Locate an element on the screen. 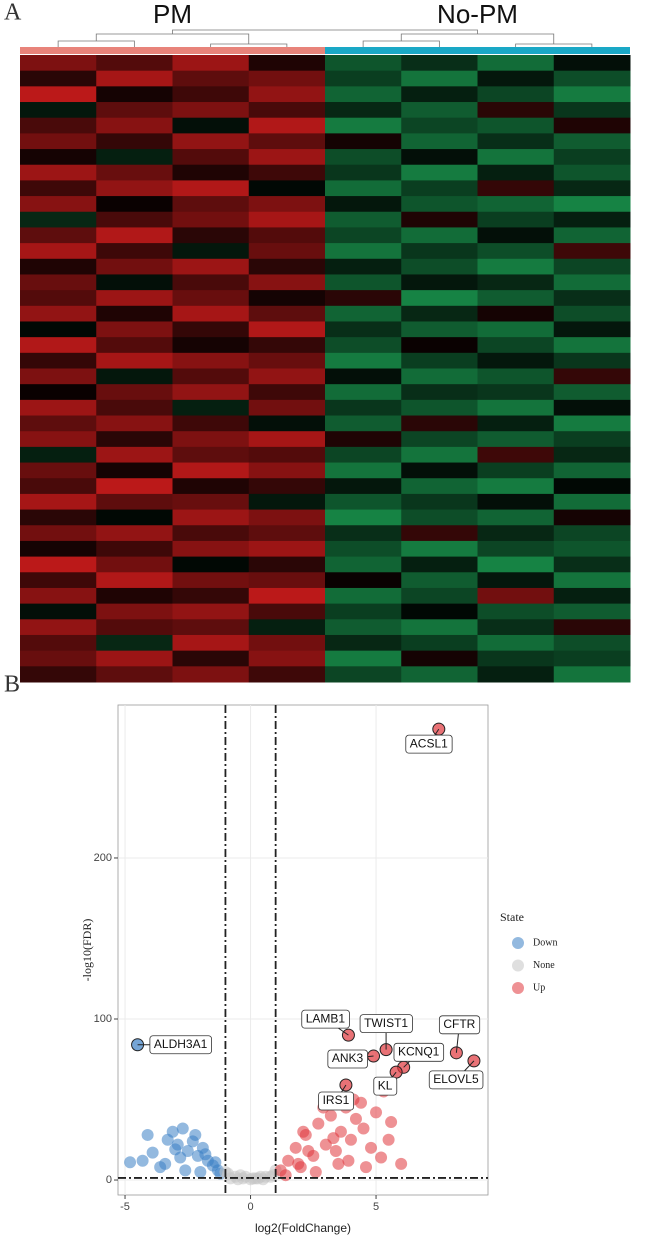 The height and width of the screenshot is (1240, 664). group-bar is located at coordinates (477, 50).